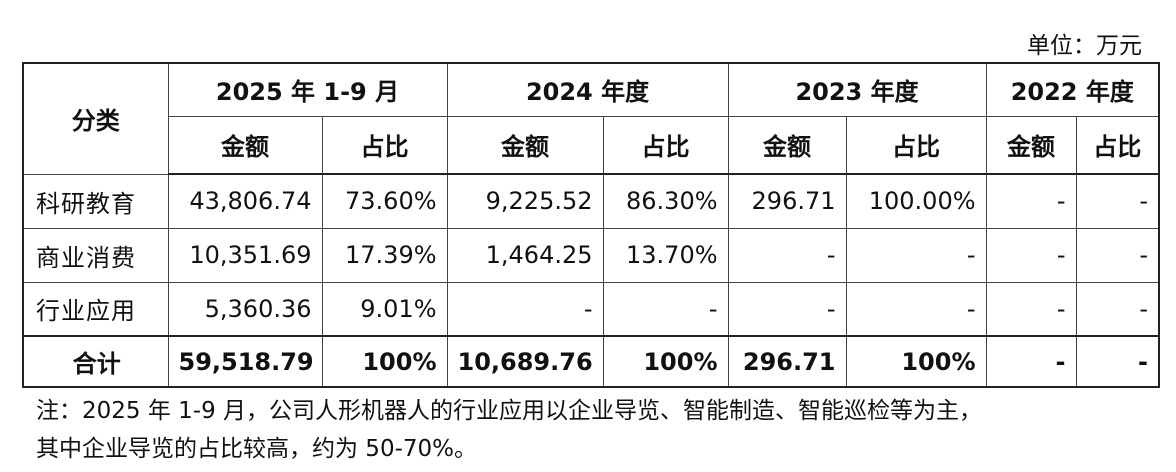 The width and height of the screenshot is (1176, 472). Describe the element at coordinates (95, 309) in the screenshot. I see `row-label: 行业应用` at that location.